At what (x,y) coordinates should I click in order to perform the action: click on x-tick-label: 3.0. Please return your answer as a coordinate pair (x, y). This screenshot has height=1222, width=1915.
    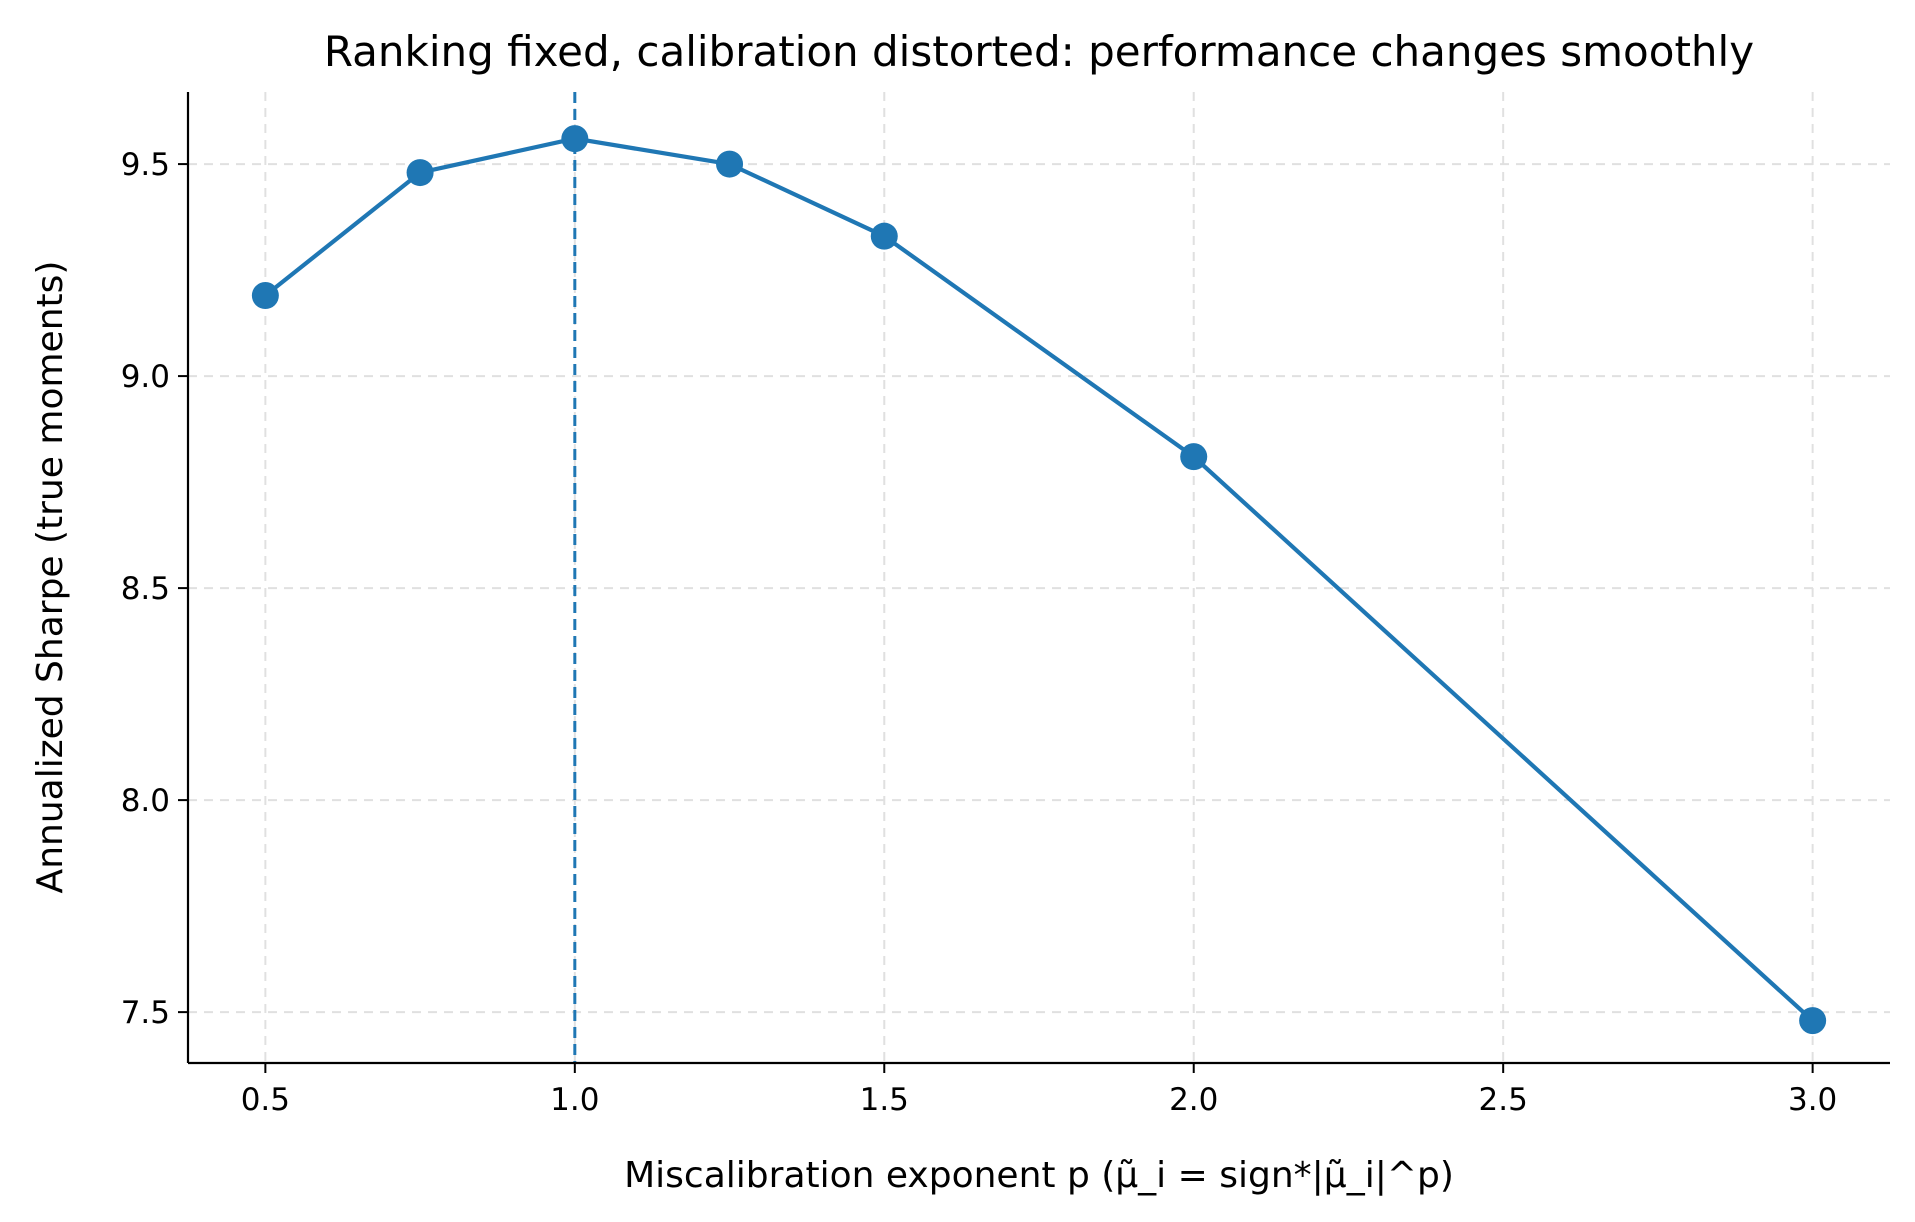
    Looking at the image, I should click on (1812, 1100).